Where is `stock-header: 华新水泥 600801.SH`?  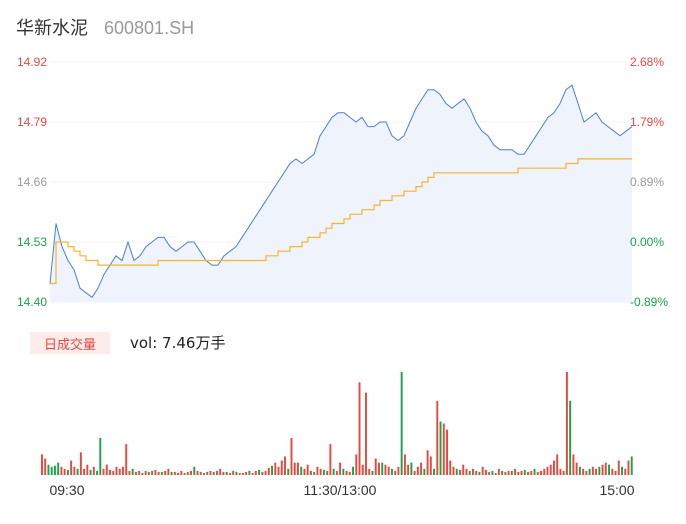
stock-header: 华新水泥 600801.SH is located at coordinates (105, 26).